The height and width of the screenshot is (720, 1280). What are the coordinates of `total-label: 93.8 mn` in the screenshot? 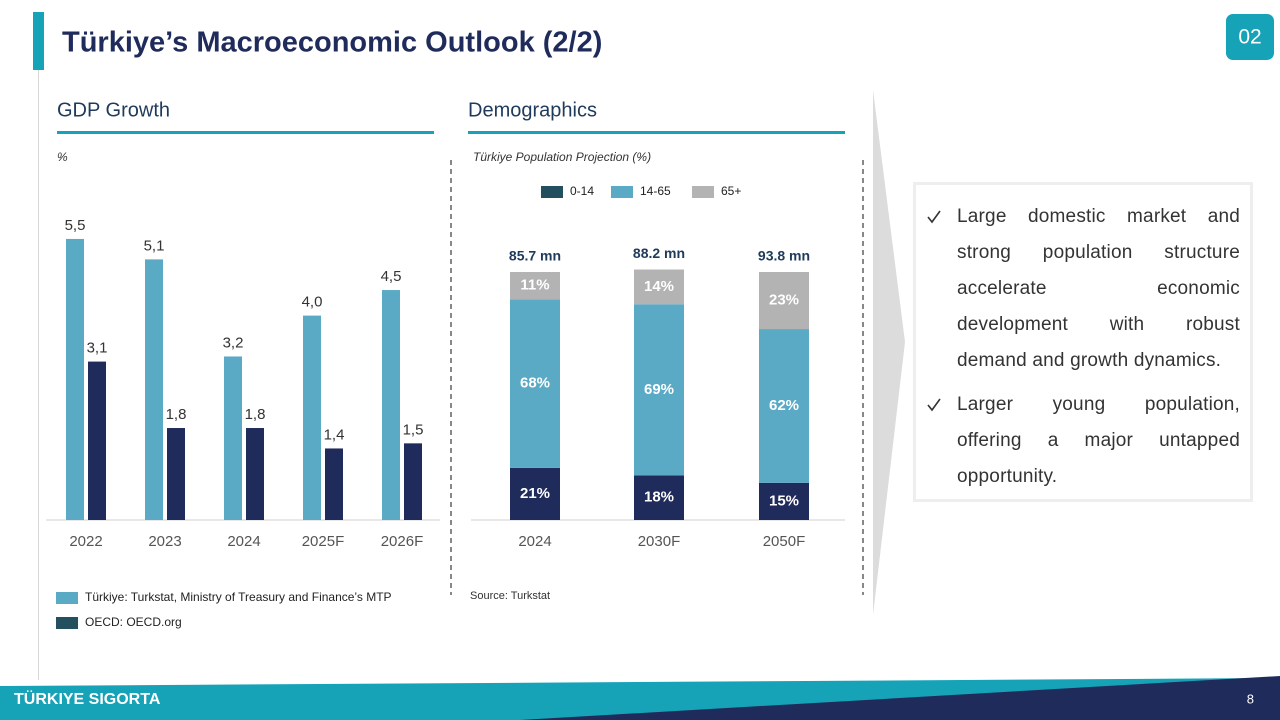 It's located at (784, 256).